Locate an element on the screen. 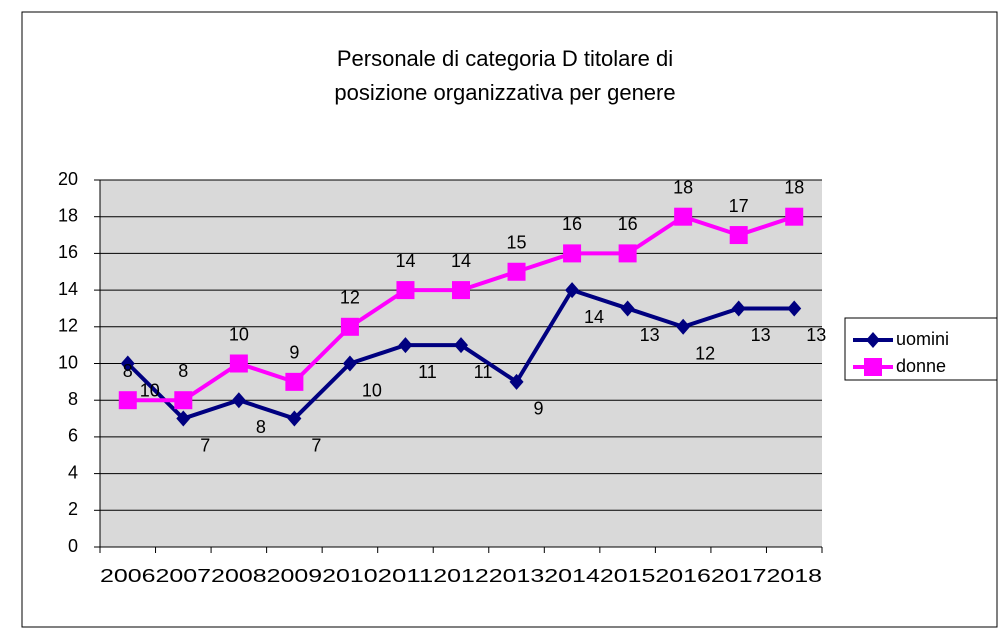  y-tick-label: 8 is located at coordinates (73, 399).